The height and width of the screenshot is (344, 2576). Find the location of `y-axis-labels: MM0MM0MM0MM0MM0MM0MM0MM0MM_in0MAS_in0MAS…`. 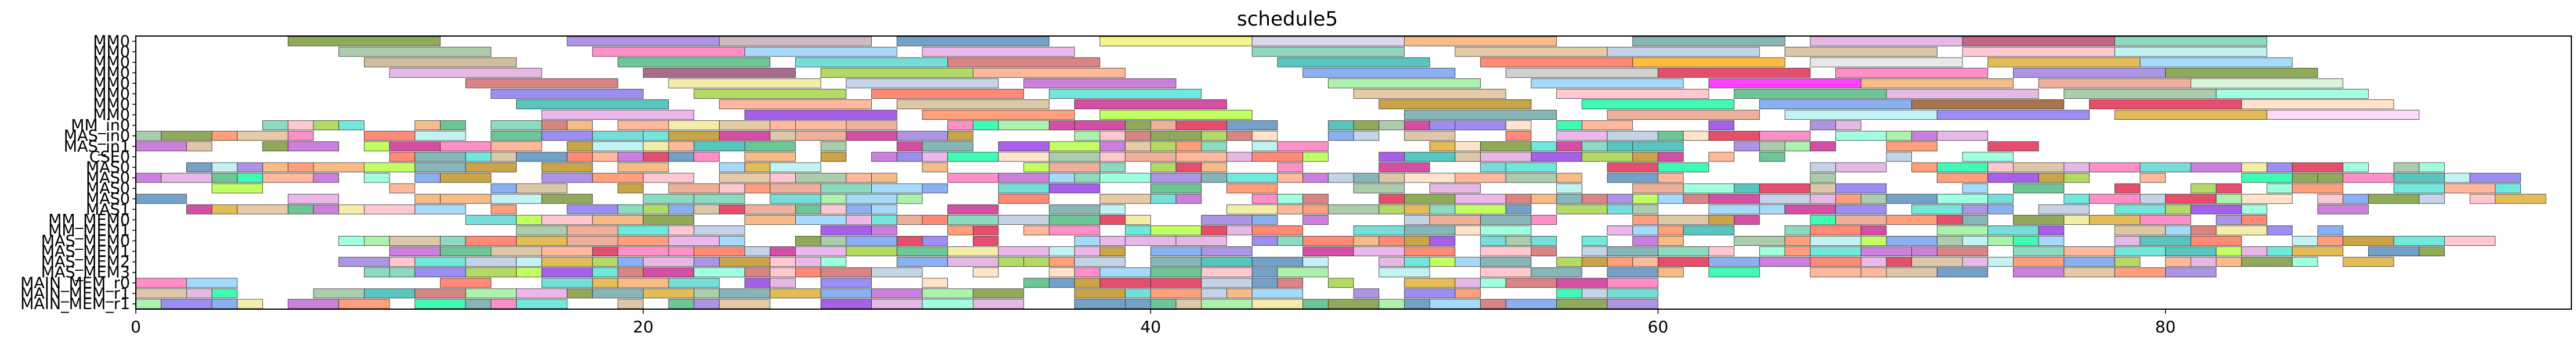

y-axis-labels: MM0MM0MM0MM0MM0MM0MM0MM0MM_in0MAS_in0MAS… is located at coordinates (78, 173).